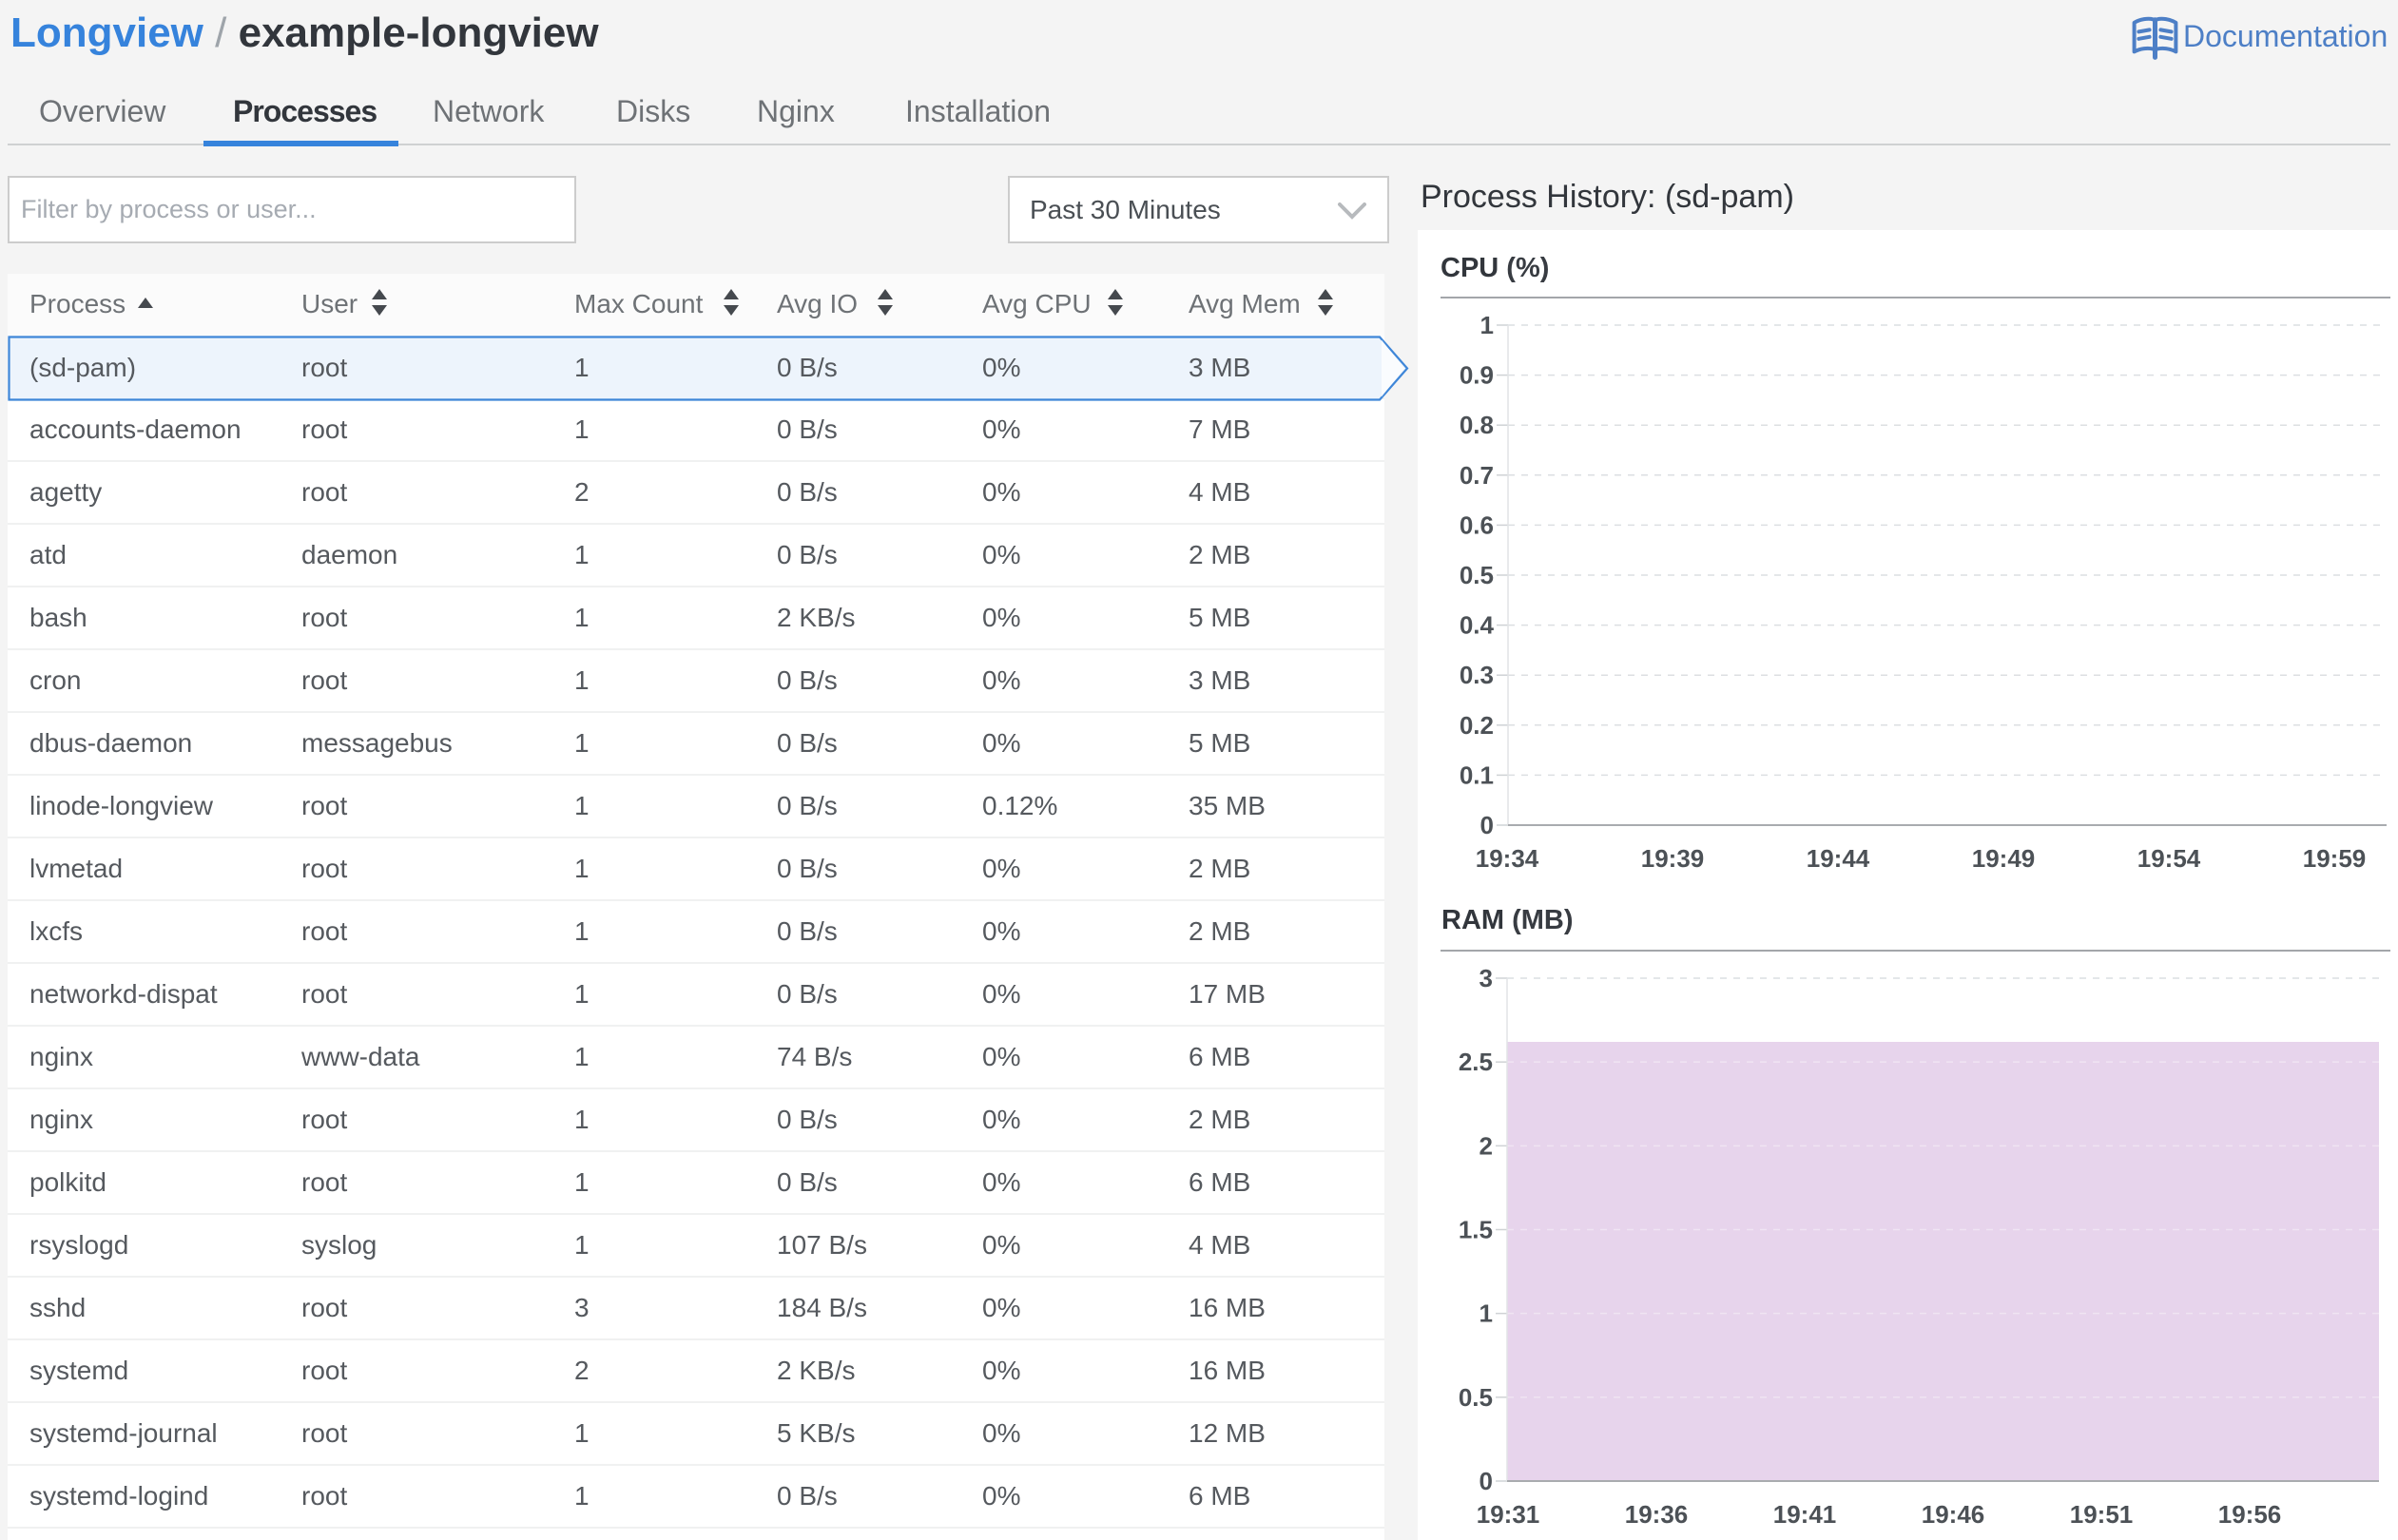 Image resolution: width=2398 pixels, height=1540 pixels. What do you see at coordinates (1838, 858) in the screenshot?
I see `svg-text: 19:44` at bounding box center [1838, 858].